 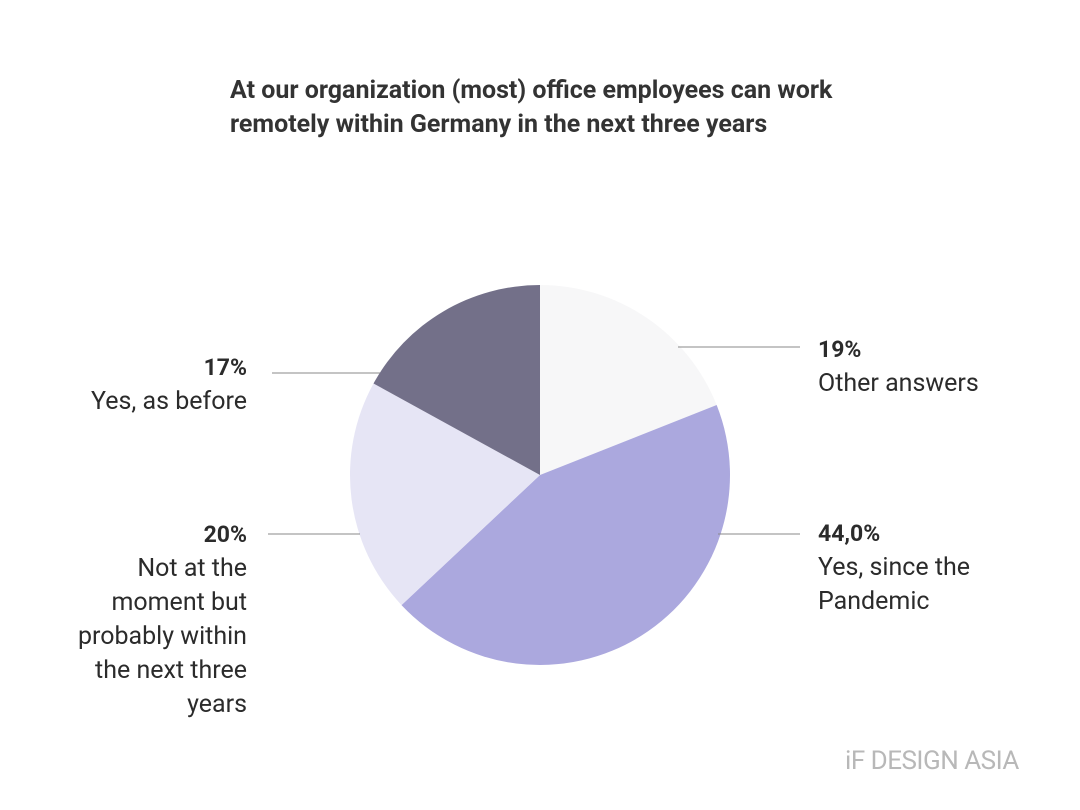 I want to click on category-label: Yes, as before, so click(x=169, y=401).